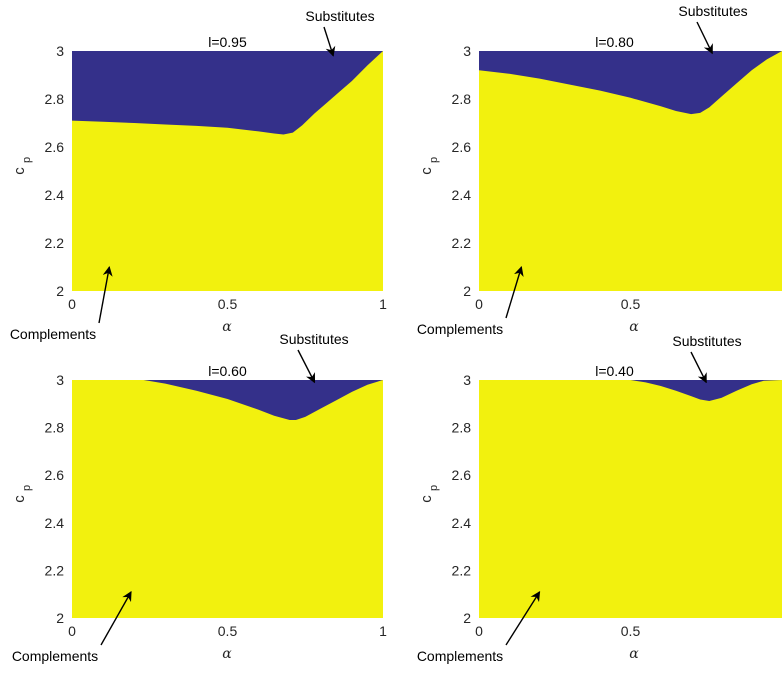 The height and width of the screenshot is (675, 782). Describe the element at coordinates (614, 371) in the screenshot. I see `panel-title: l=0.40` at that location.